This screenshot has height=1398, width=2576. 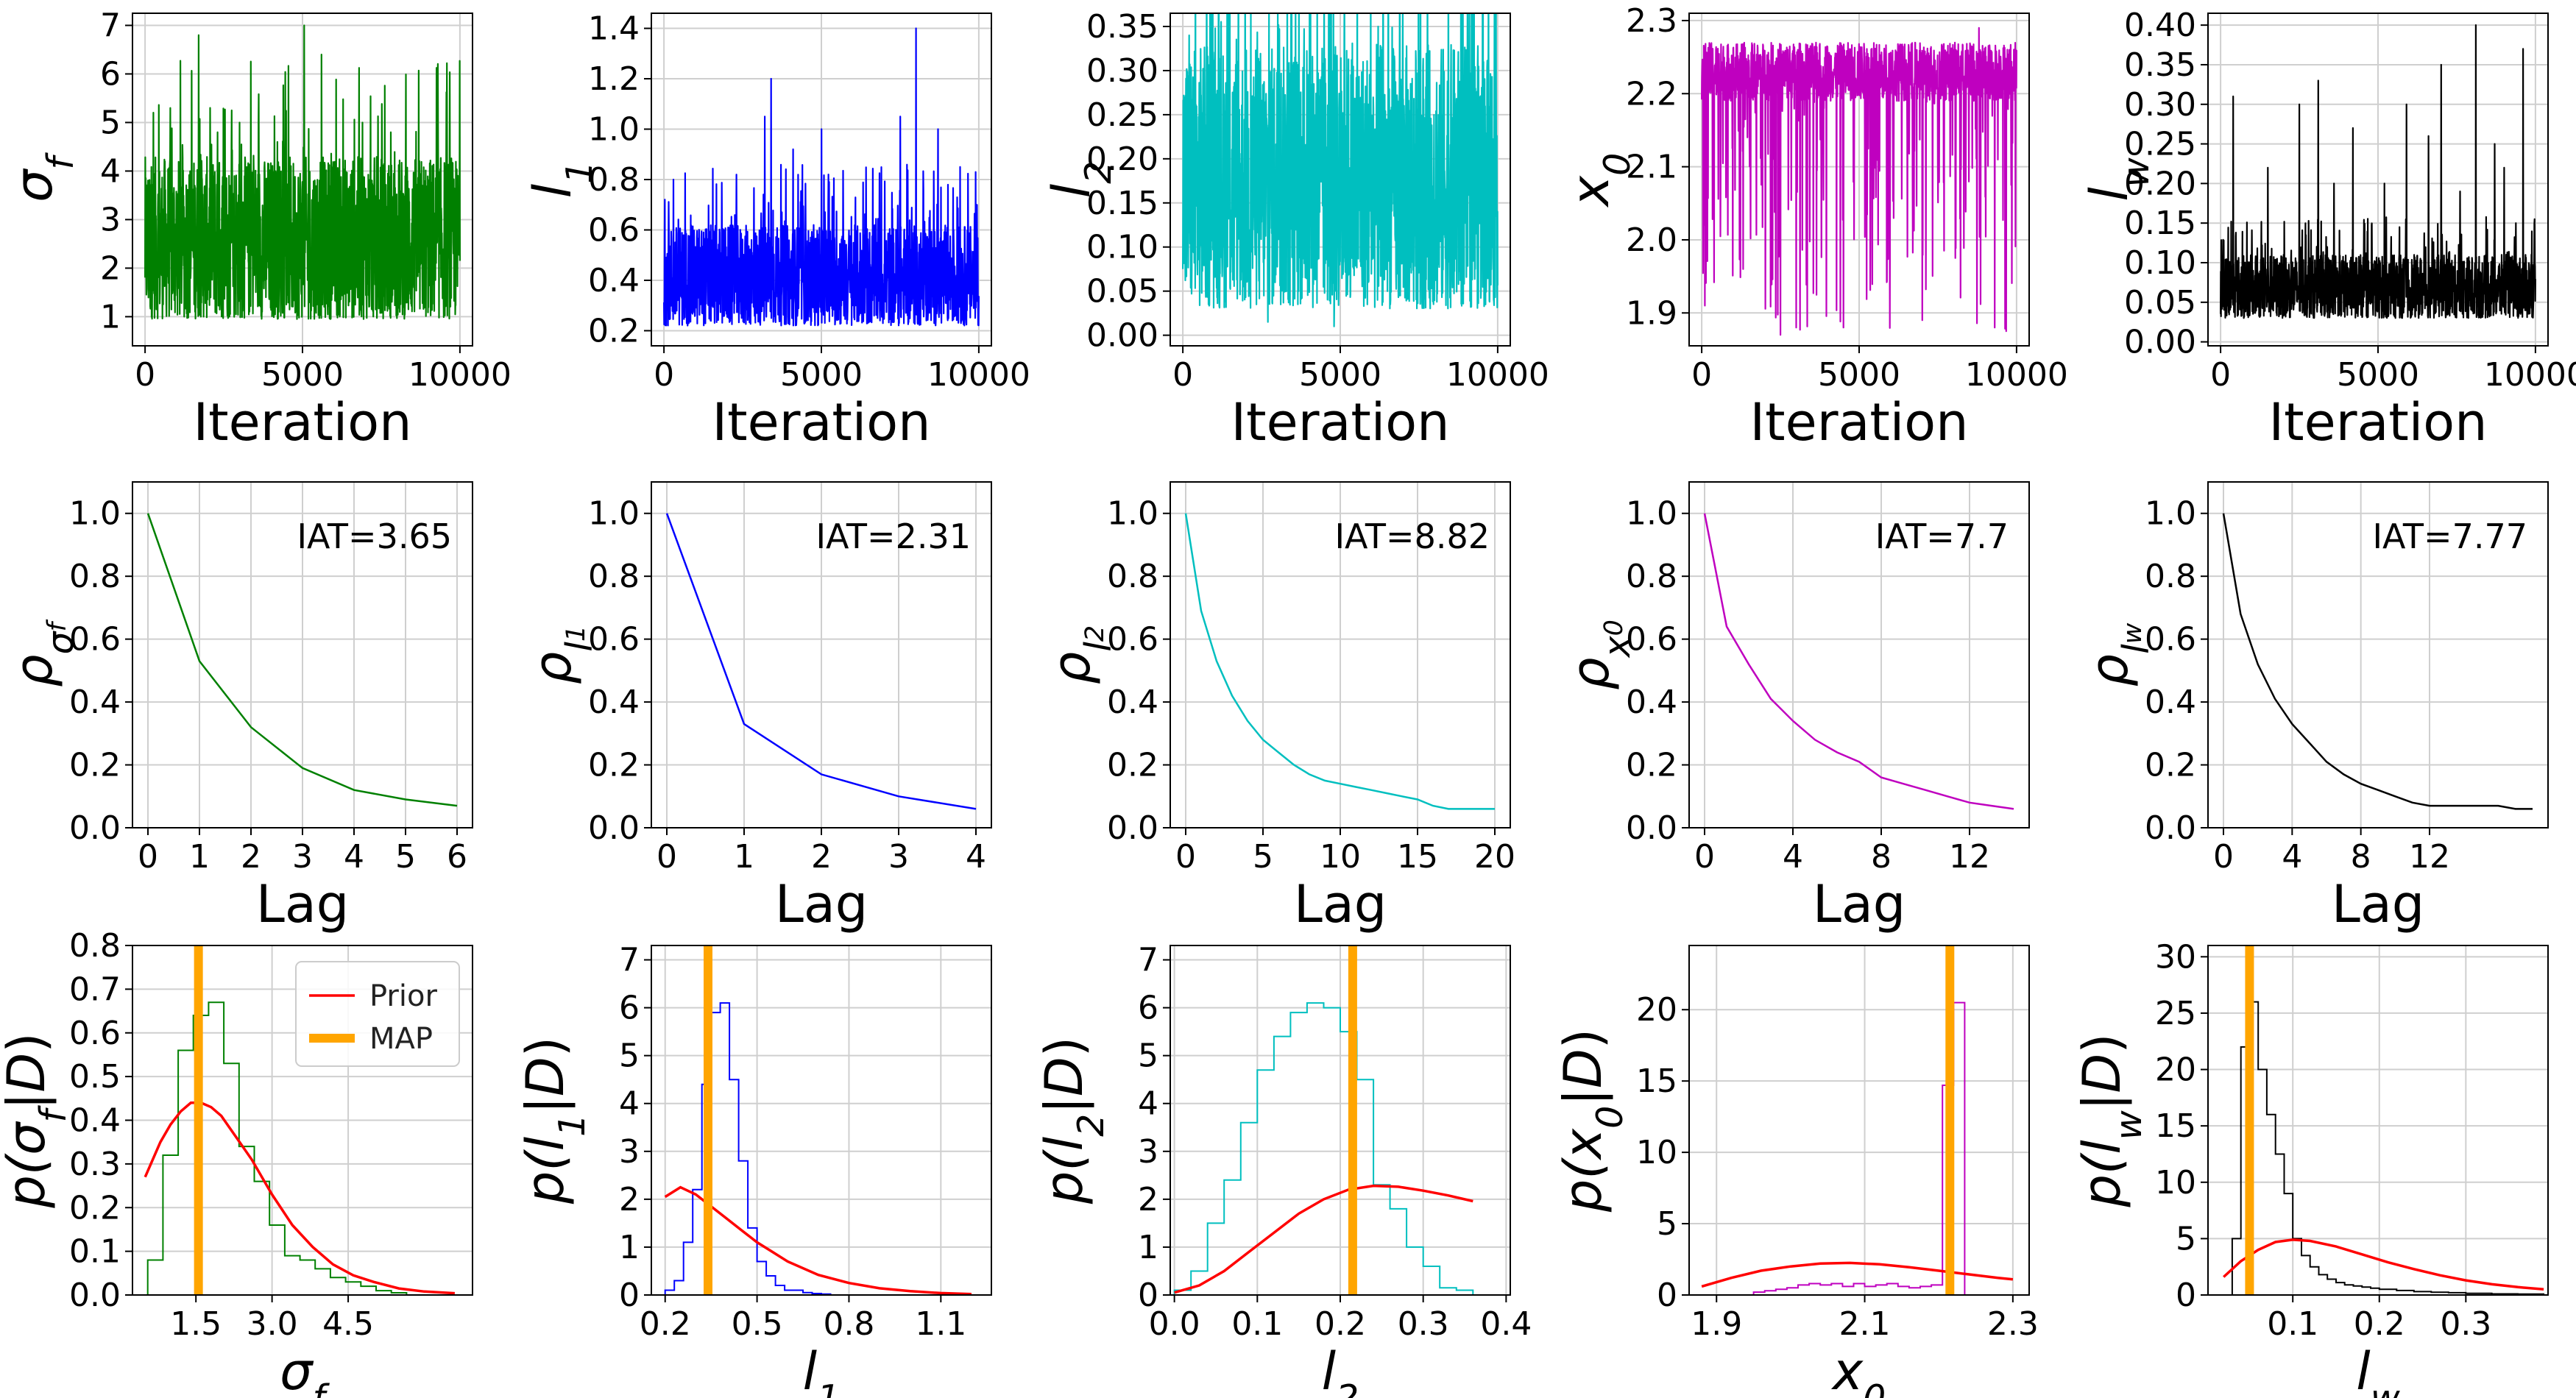 What do you see at coordinates (61, 642) in the screenshot?
I see `y-axis-label-part: σ` at bounding box center [61, 642].